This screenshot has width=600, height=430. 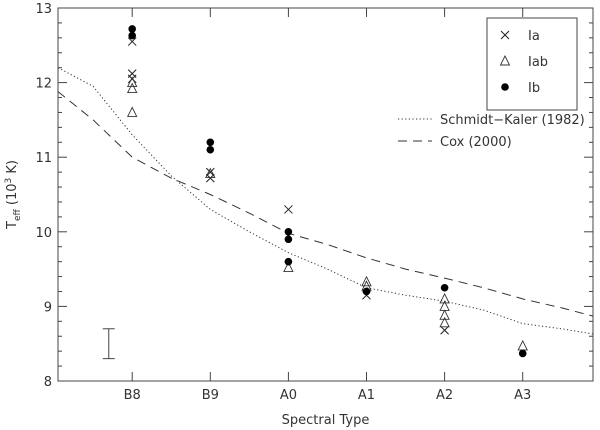 I want to click on y-tick-label: 10, so click(x=43, y=233).